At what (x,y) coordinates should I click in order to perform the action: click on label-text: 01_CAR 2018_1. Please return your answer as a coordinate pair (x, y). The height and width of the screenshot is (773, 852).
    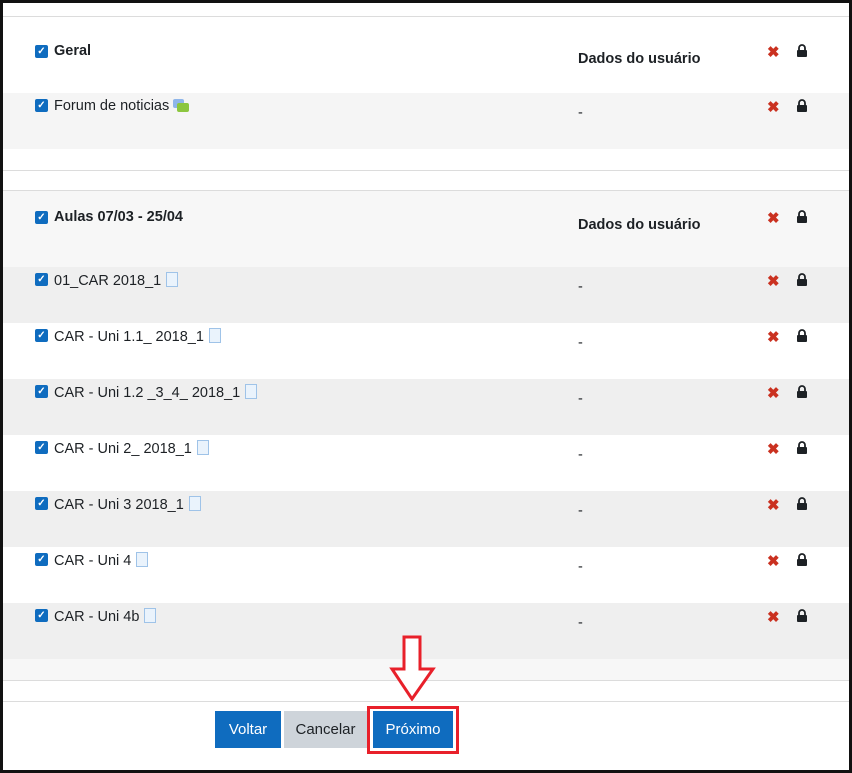
    Looking at the image, I should click on (108, 281).